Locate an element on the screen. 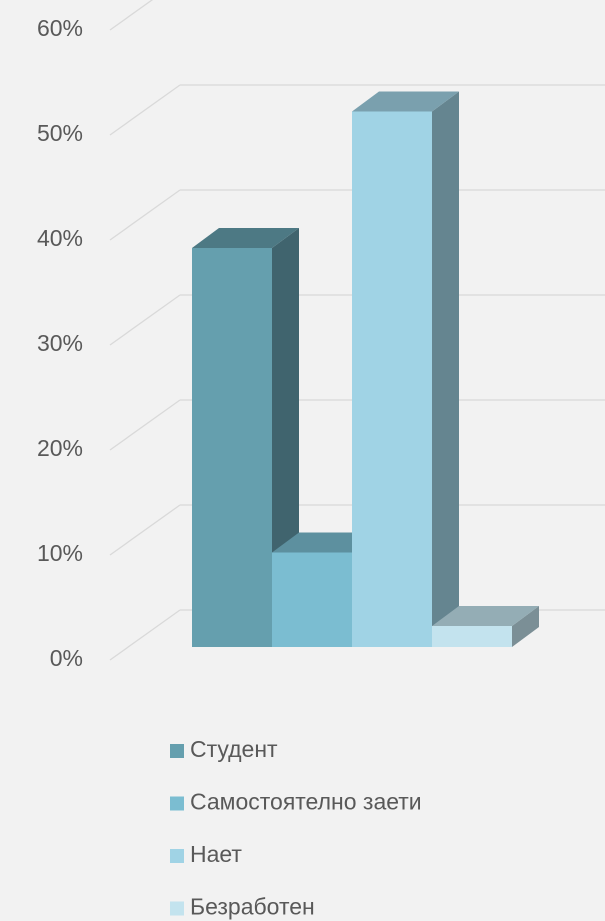 The height and width of the screenshot is (921, 605). y-tick-label: 40% is located at coordinates (60, 238).